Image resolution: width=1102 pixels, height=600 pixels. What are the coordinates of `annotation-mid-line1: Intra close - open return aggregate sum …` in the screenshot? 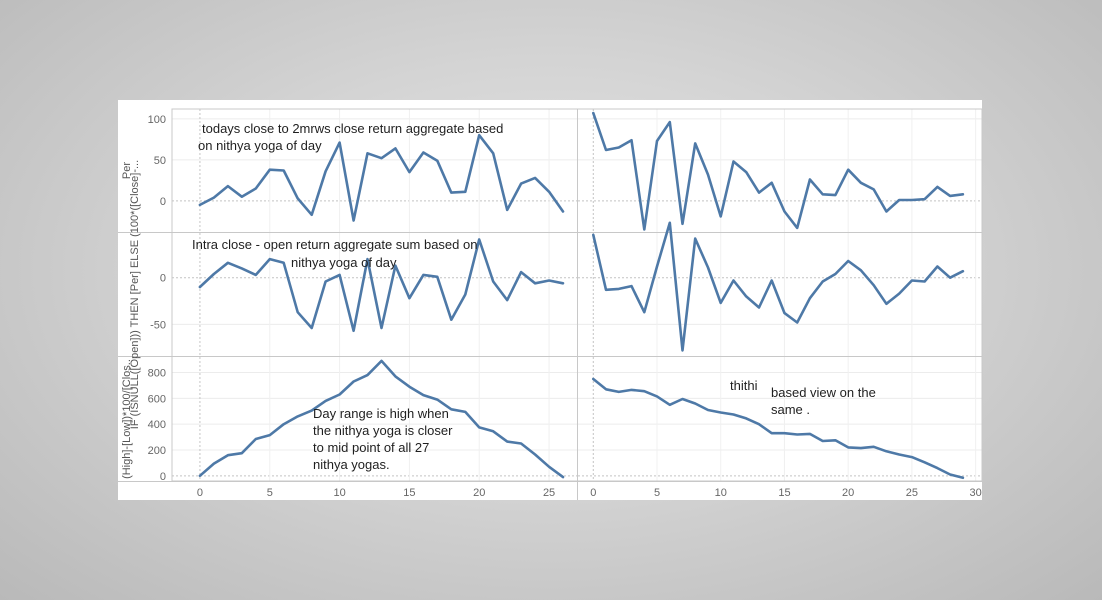 It's located at (335, 244).